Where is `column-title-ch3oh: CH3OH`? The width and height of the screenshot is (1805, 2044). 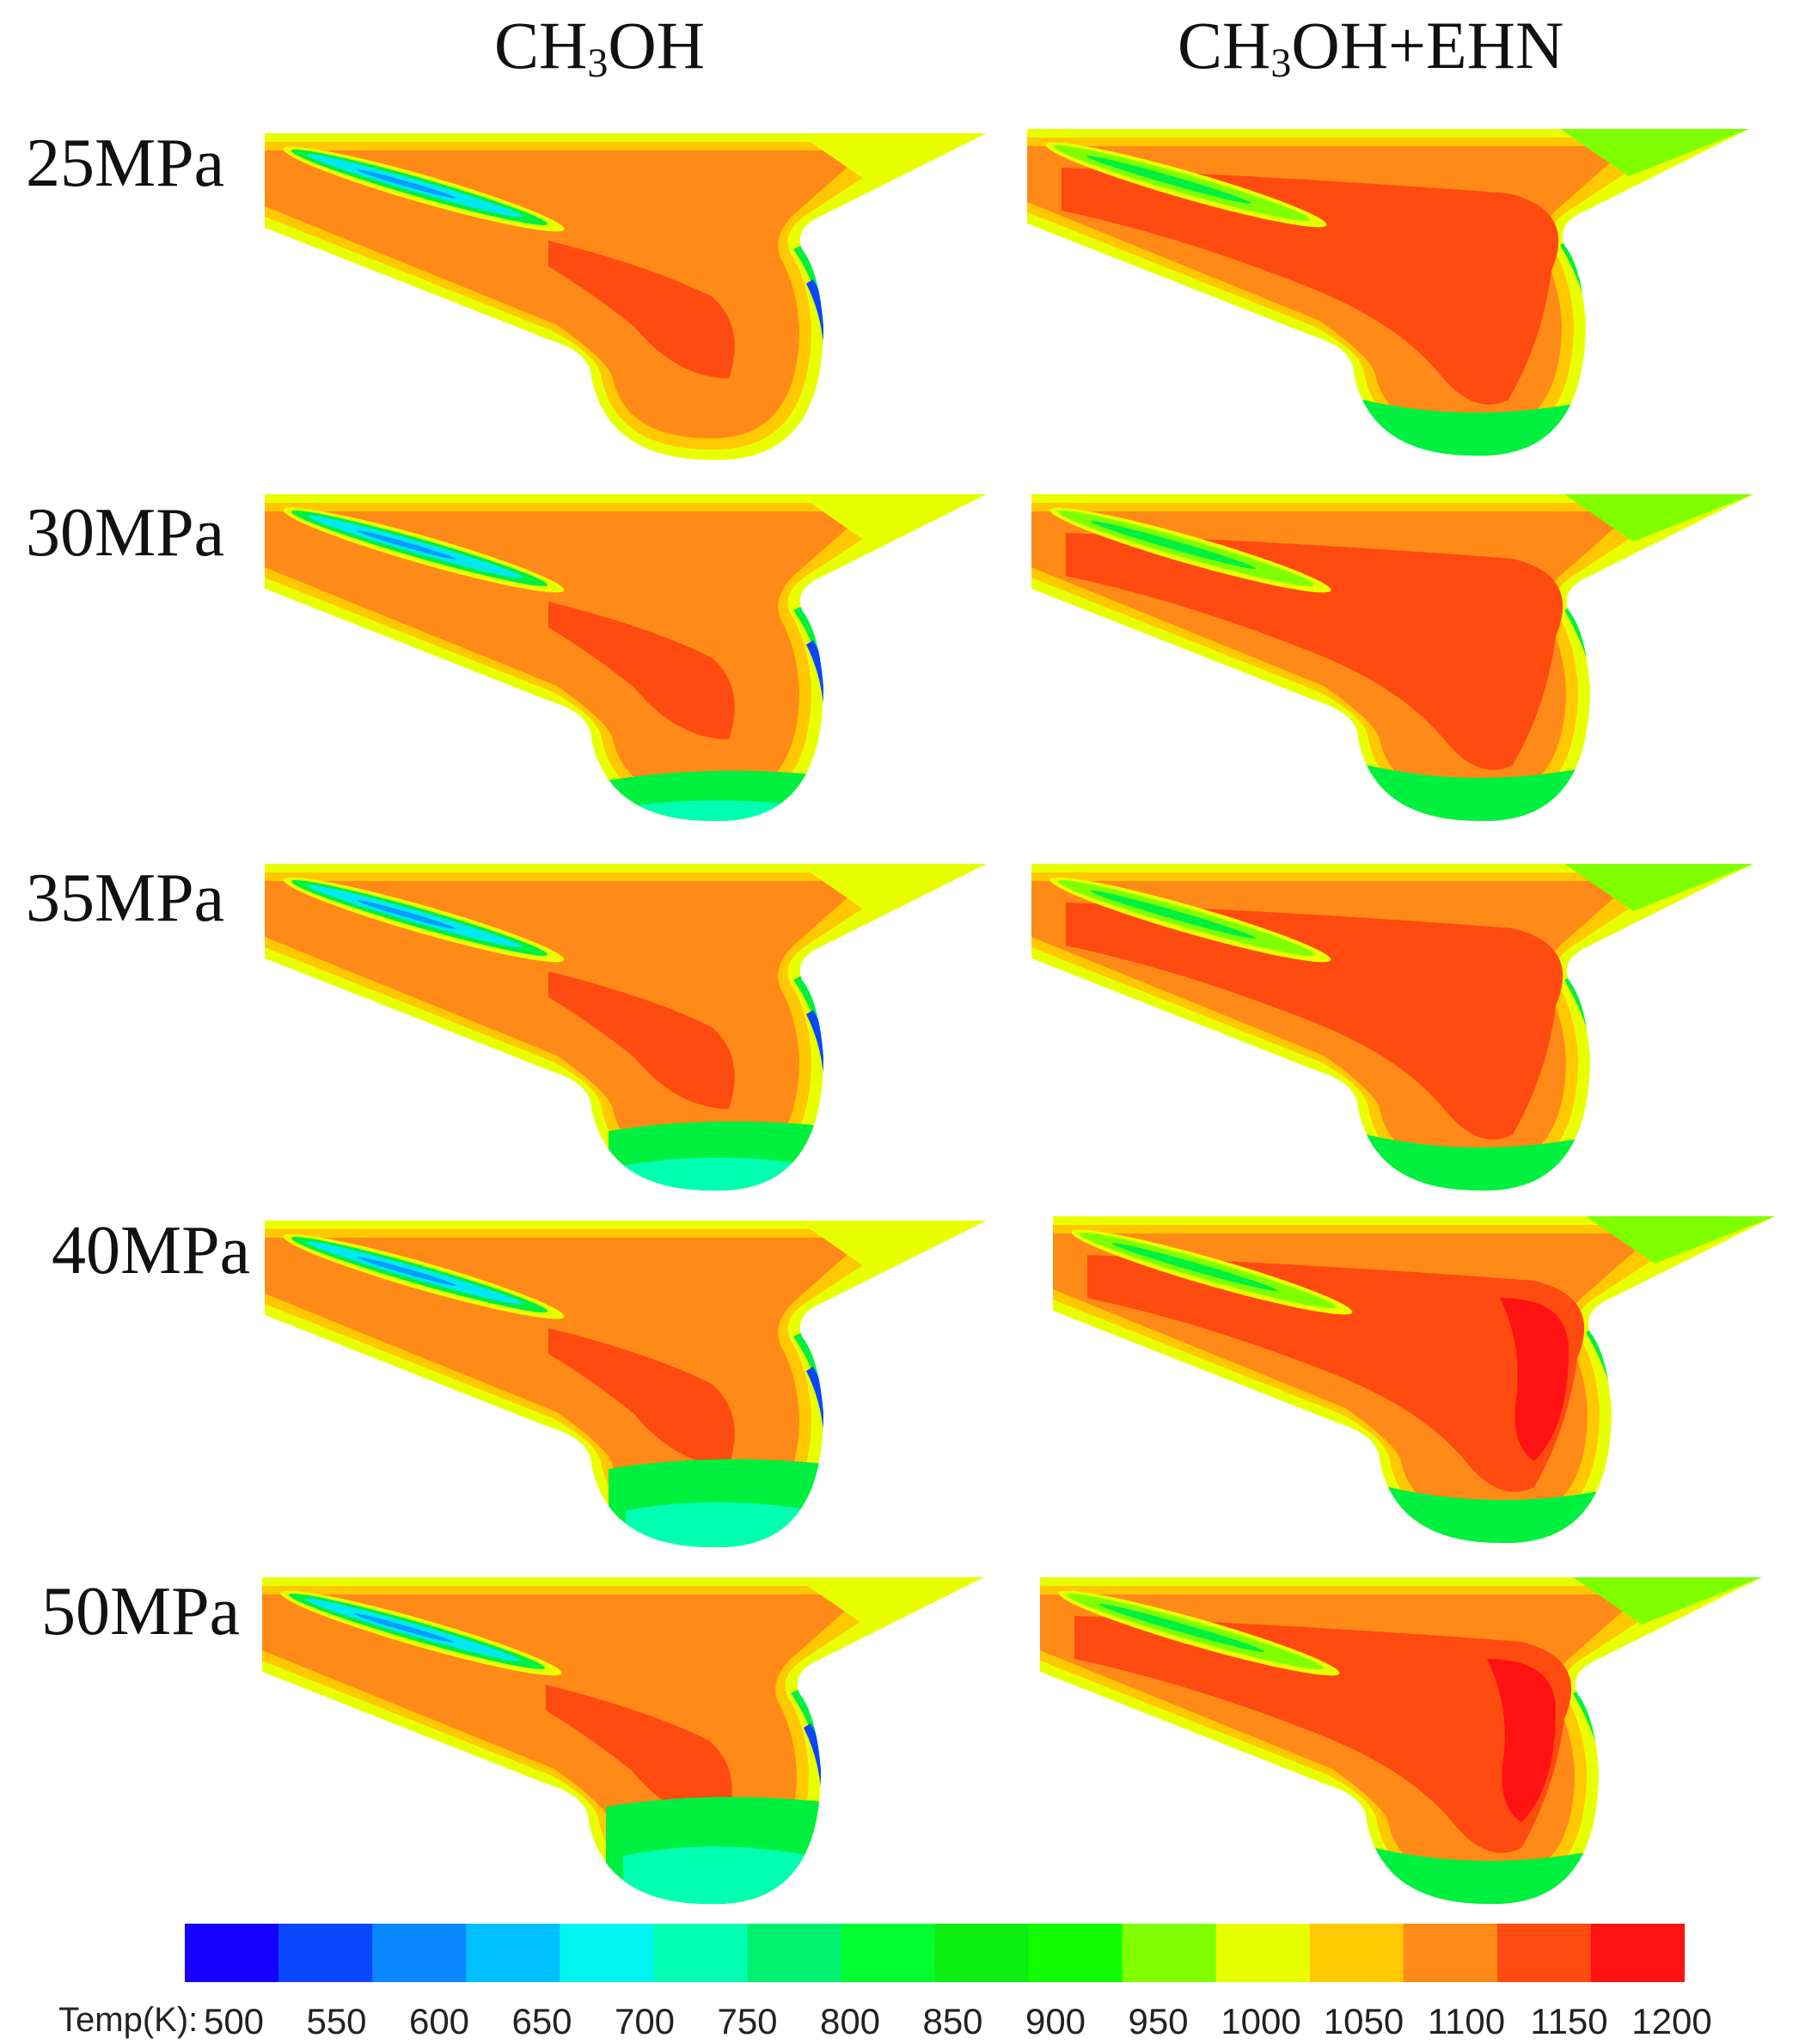 column-title-ch3oh: CH3OH is located at coordinates (600, 46).